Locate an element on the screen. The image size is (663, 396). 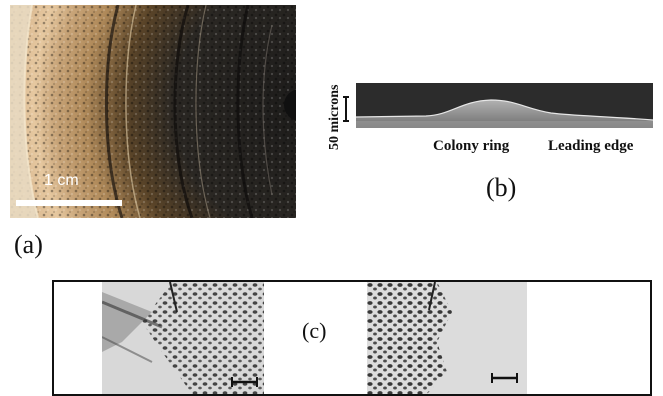
micrograph-right-graphic is located at coordinates (447, 338).